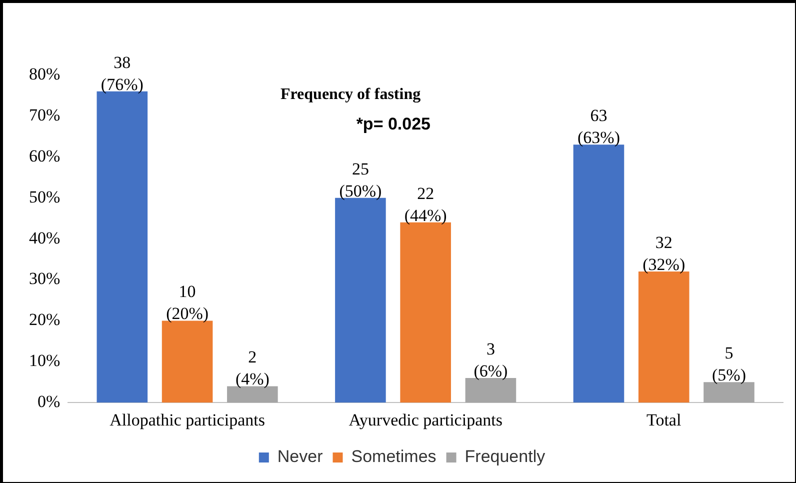 Image resolution: width=796 pixels, height=483 pixels. I want to click on y-tick-label: 70%, so click(44, 114).